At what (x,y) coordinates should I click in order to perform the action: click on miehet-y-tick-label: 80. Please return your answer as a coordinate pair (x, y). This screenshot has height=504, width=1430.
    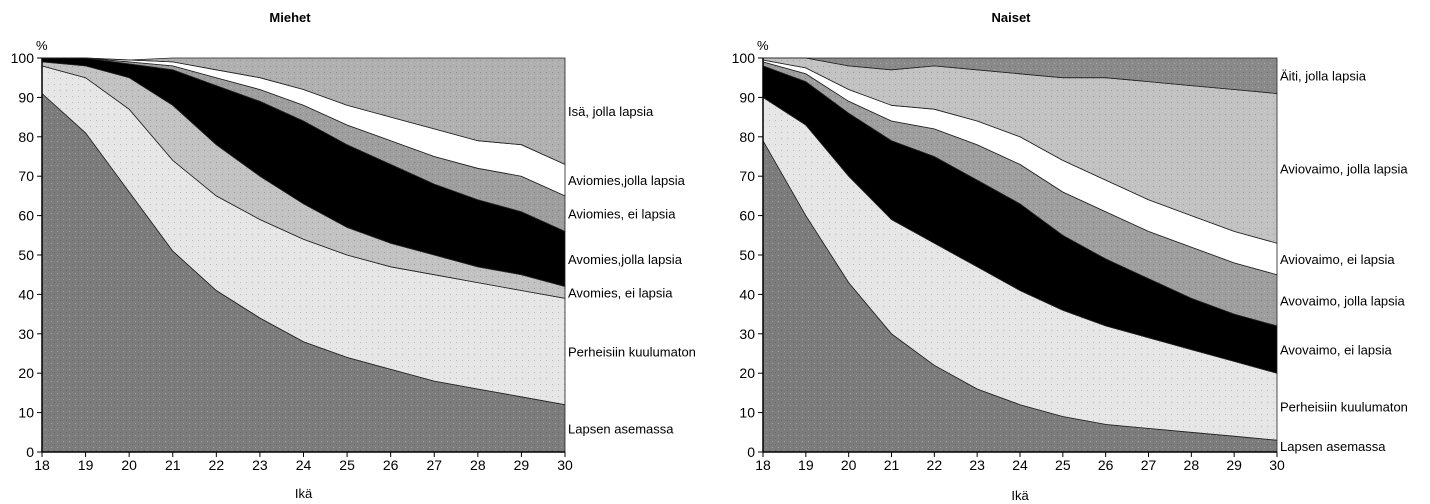
    Looking at the image, I should click on (26, 137).